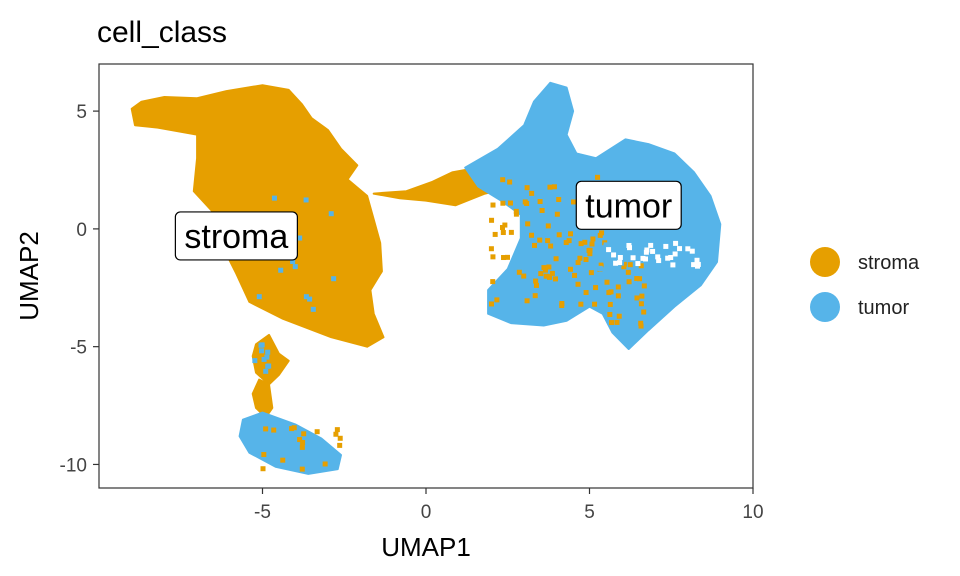 The image size is (960, 576). I want to click on y-tick-label: 0, so click(81, 230).